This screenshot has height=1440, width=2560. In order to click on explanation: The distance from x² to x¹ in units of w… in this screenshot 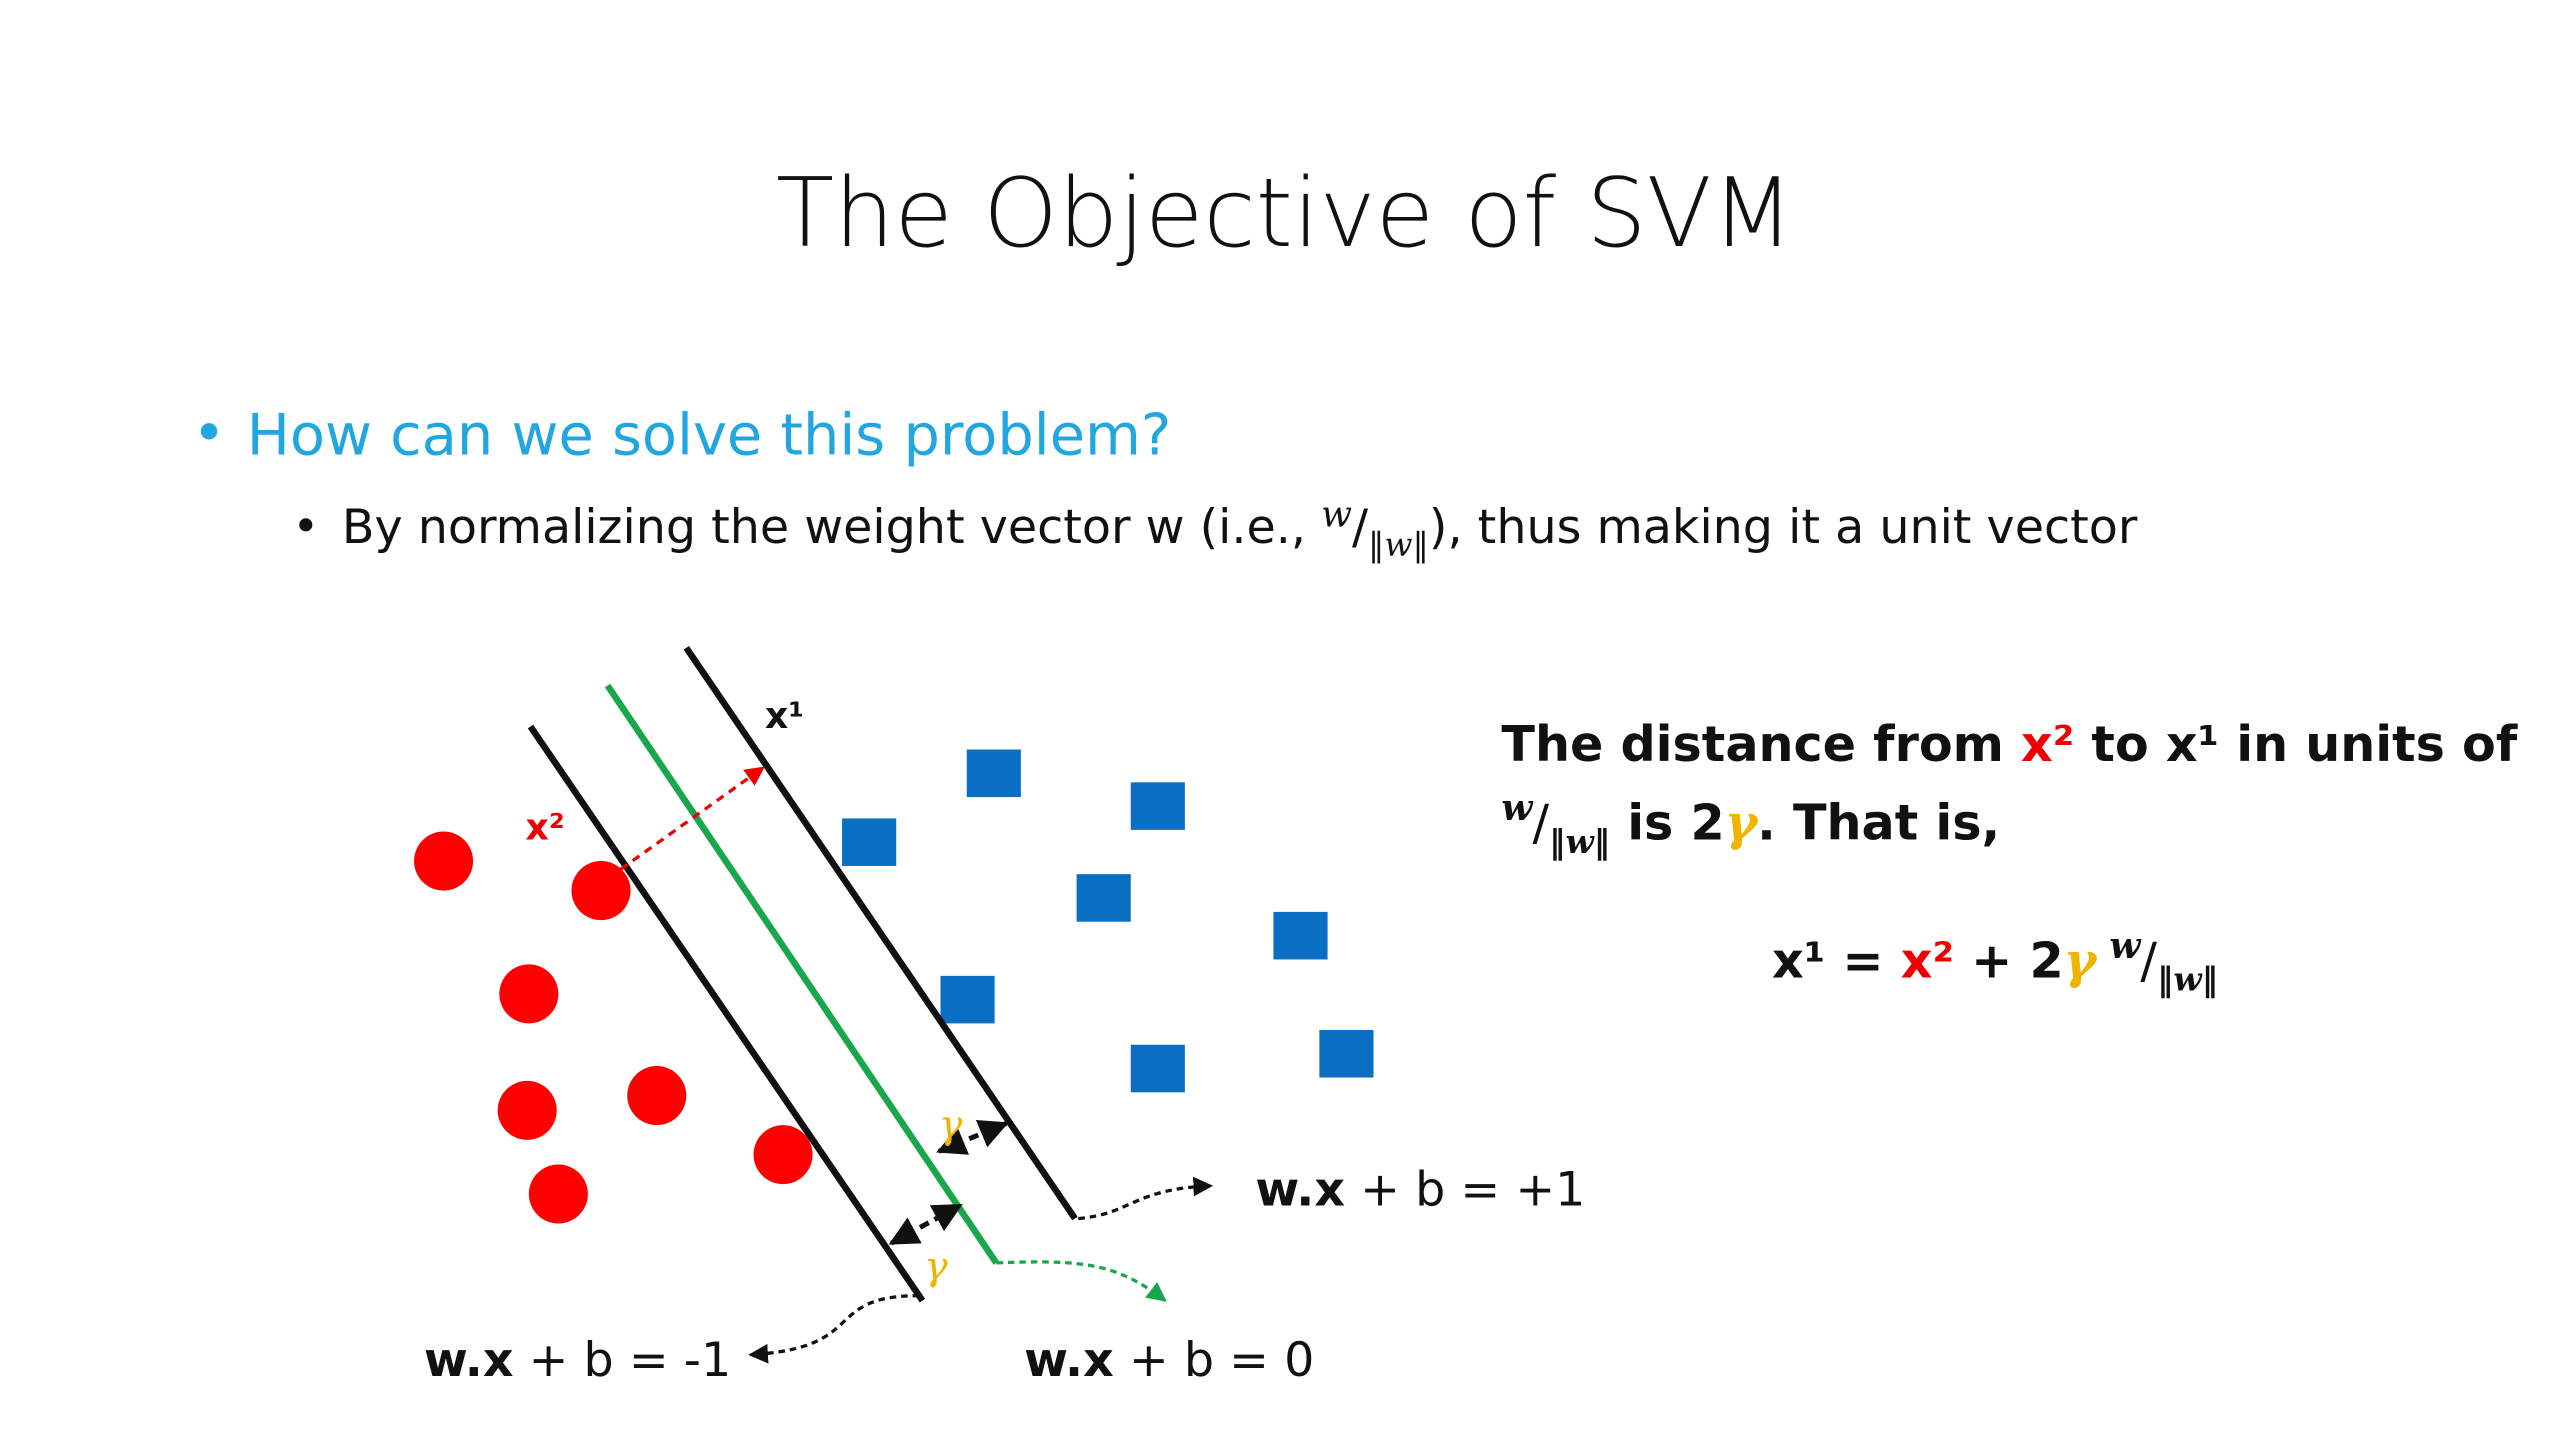, I will do `click(2009, 857)`.